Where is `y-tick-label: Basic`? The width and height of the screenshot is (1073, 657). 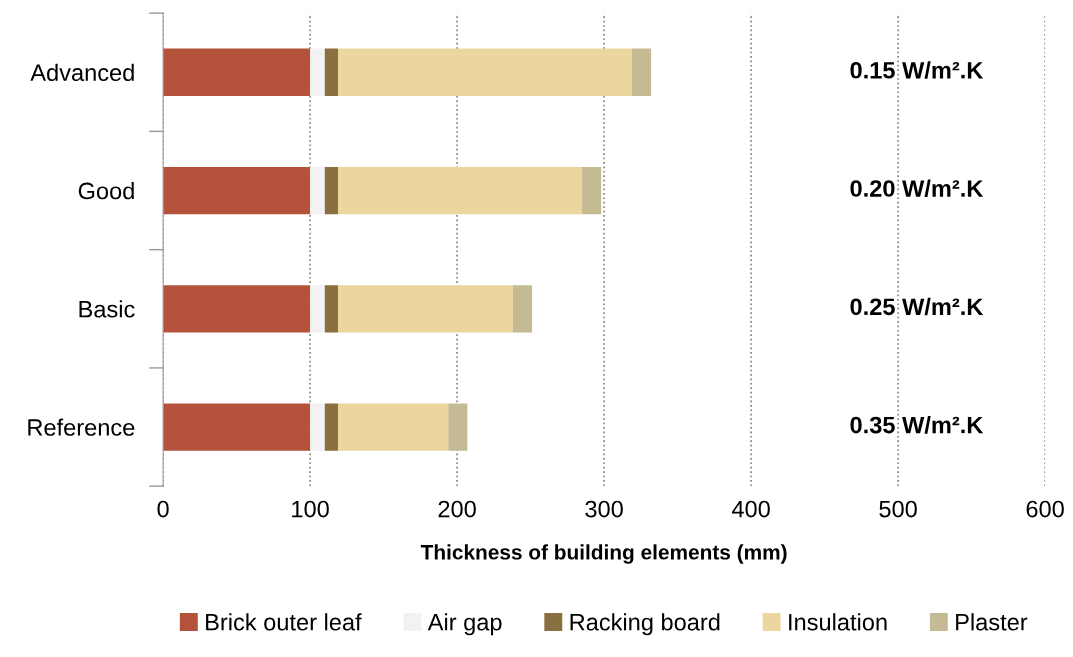
y-tick-label: Basic is located at coordinates (107, 309).